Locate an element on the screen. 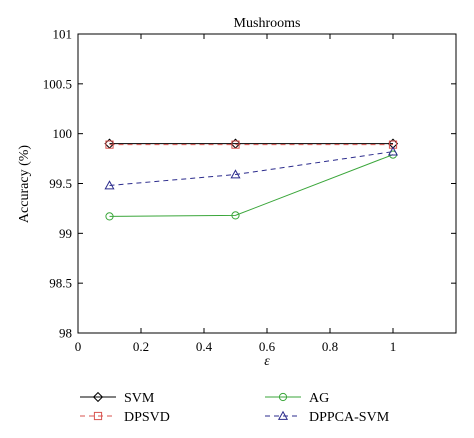  y-tick-label: 98 is located at coordinates (65, 333).